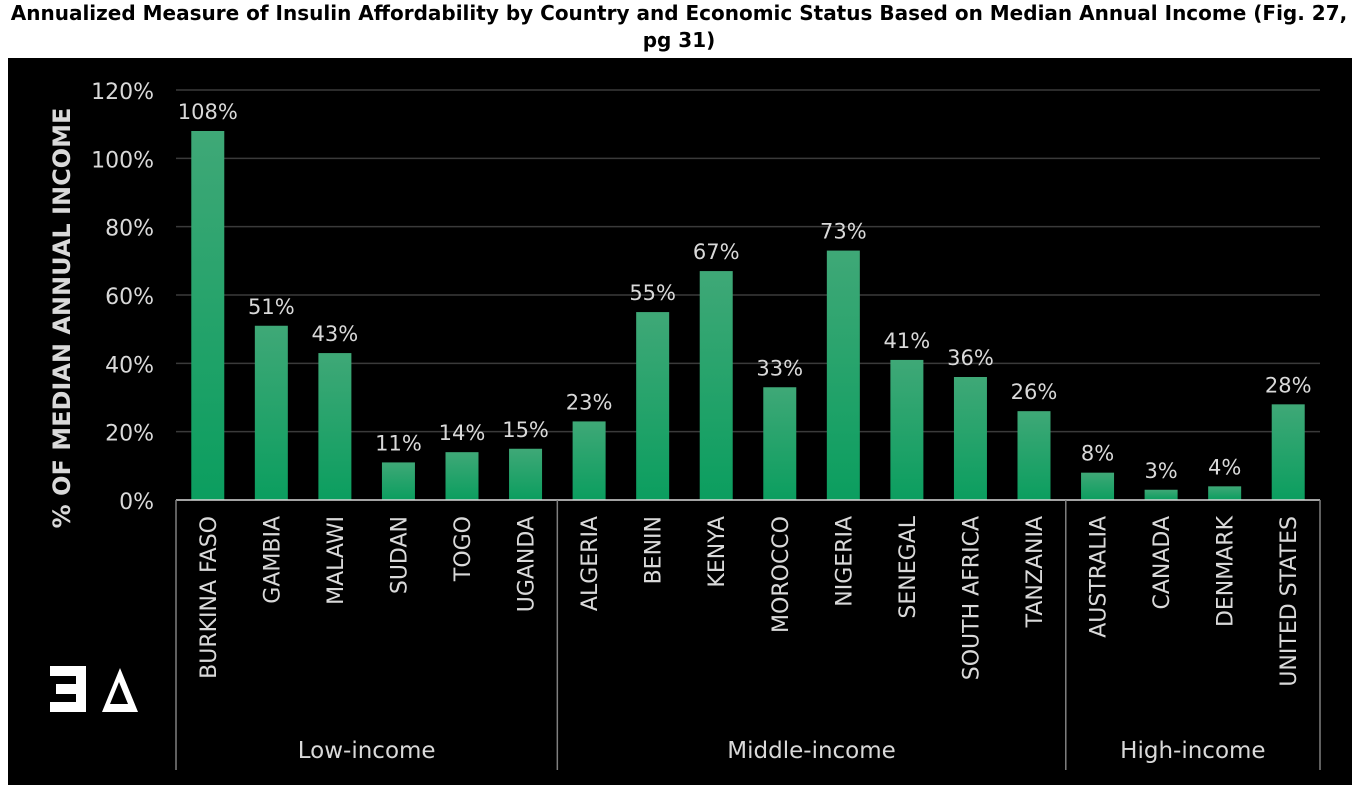  What do you see at coordinates (94, 689) in the screenshot?
I see `ea-logo` at bounding box center [94, 689].